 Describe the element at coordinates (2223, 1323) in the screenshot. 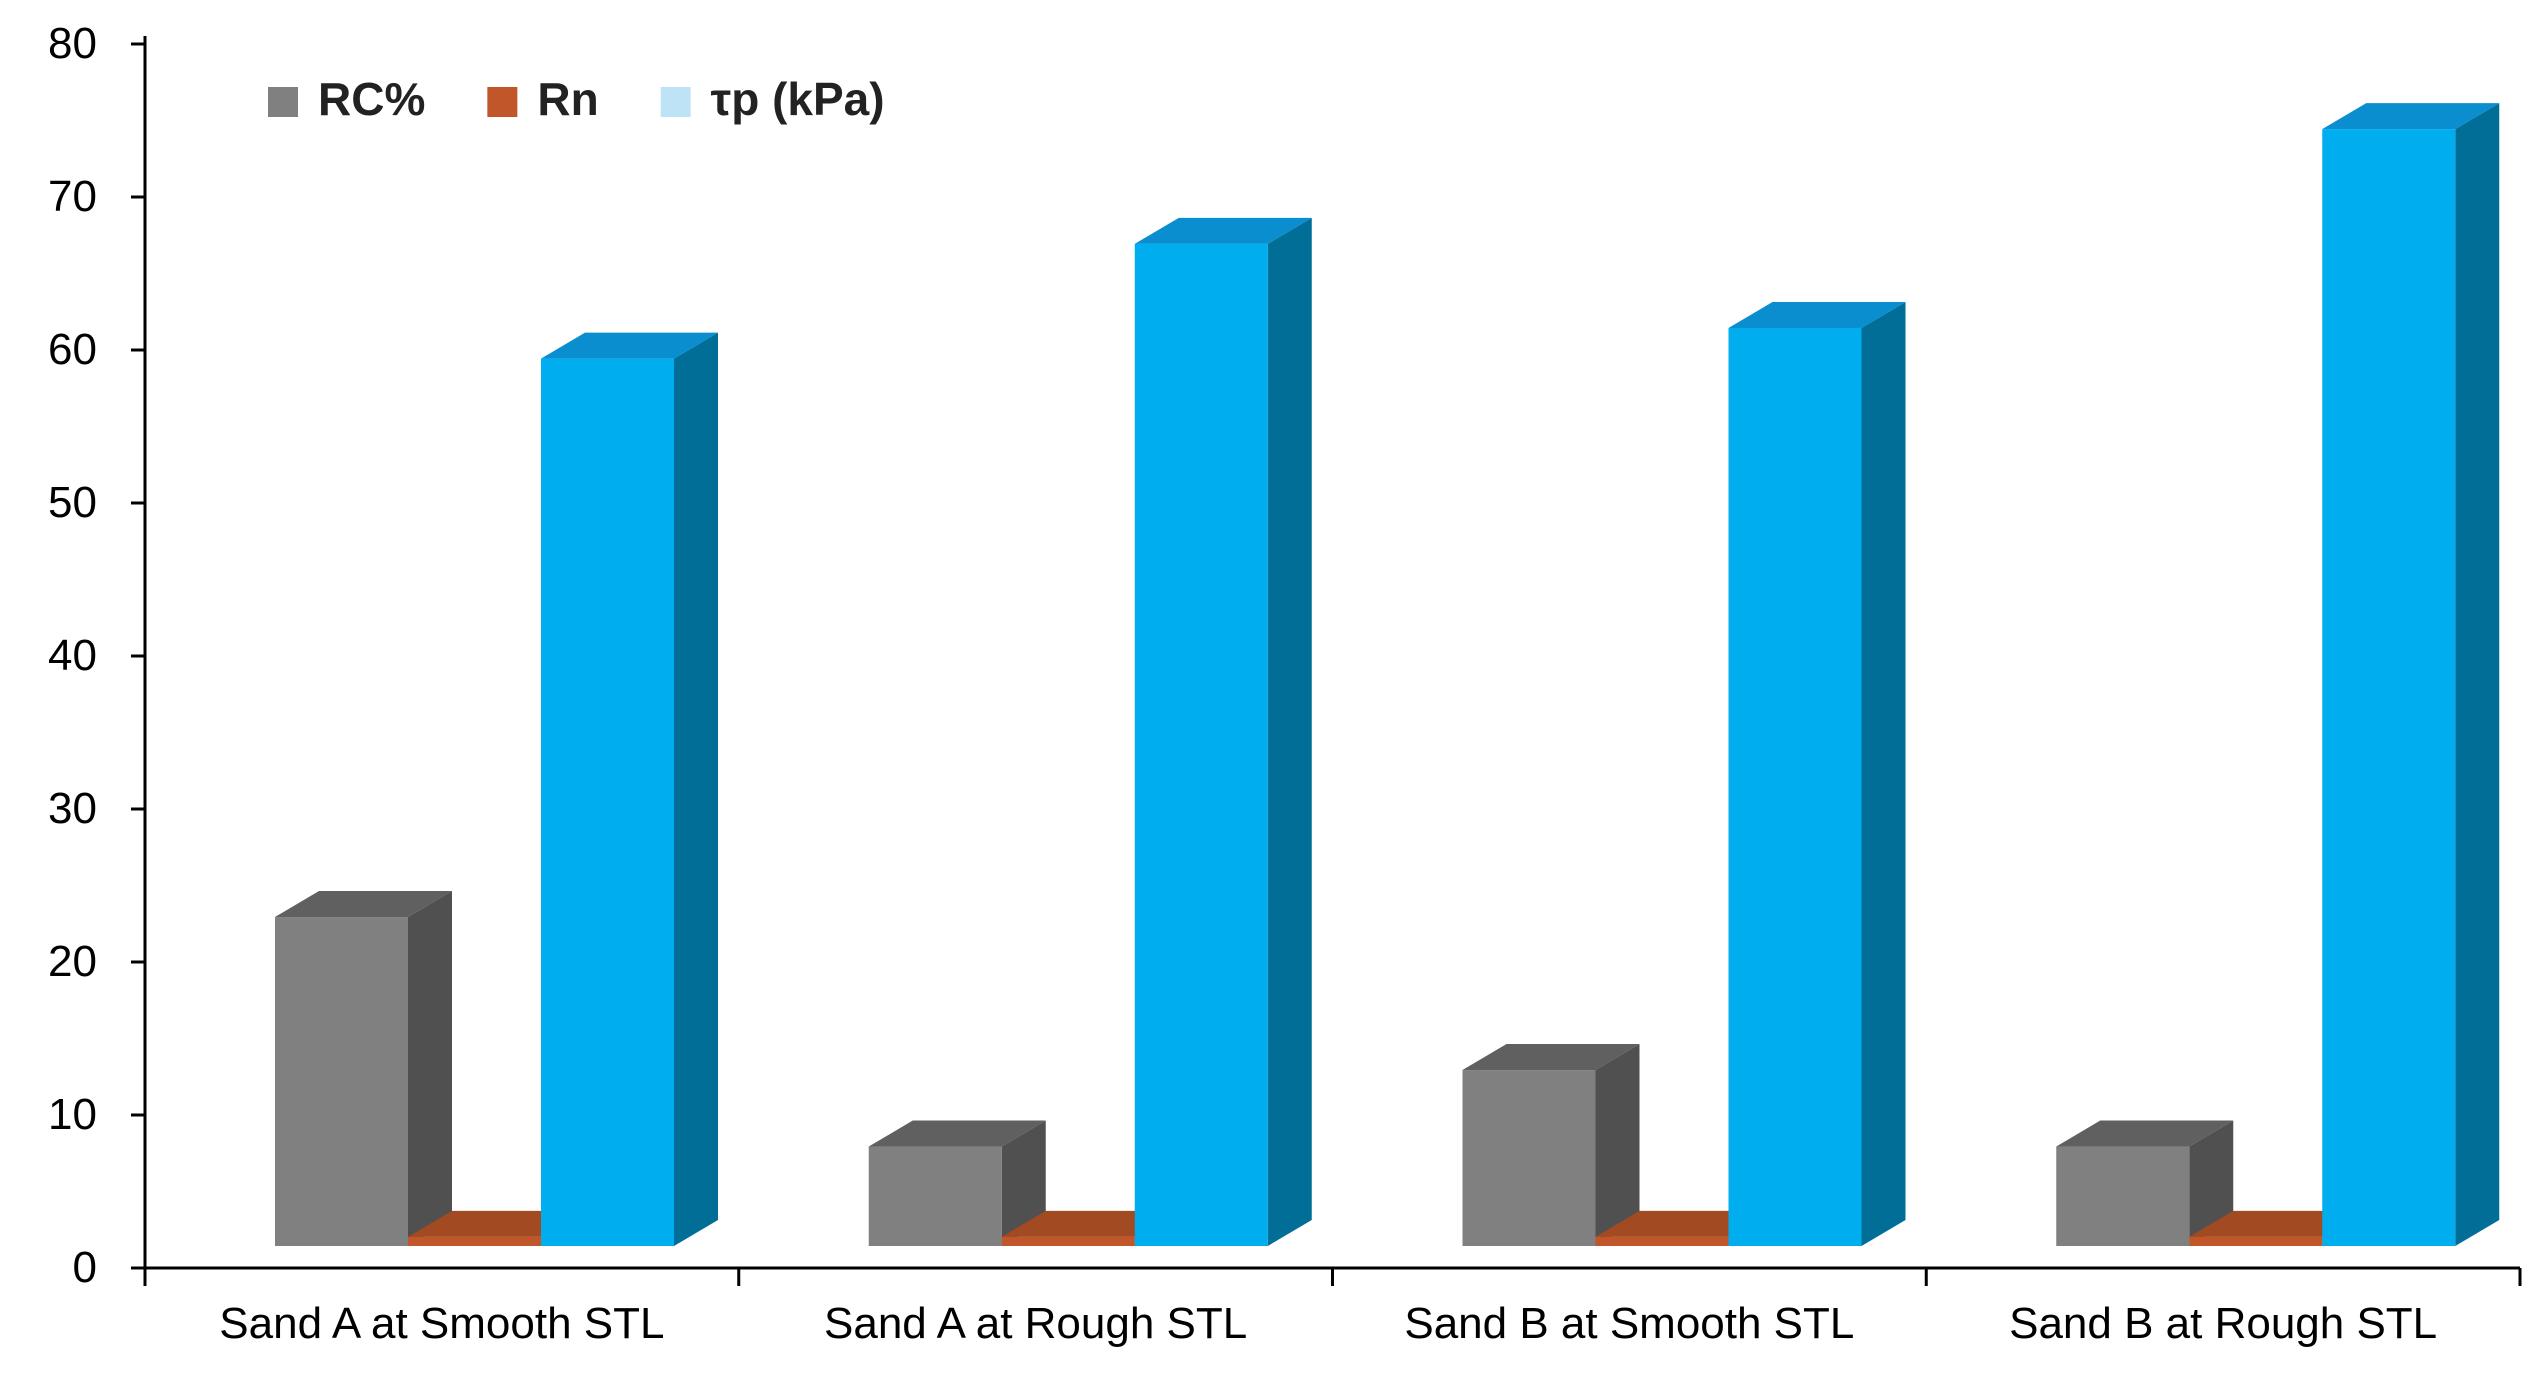

I see `x-tick-label: Sand B at Rough STL` at that location.